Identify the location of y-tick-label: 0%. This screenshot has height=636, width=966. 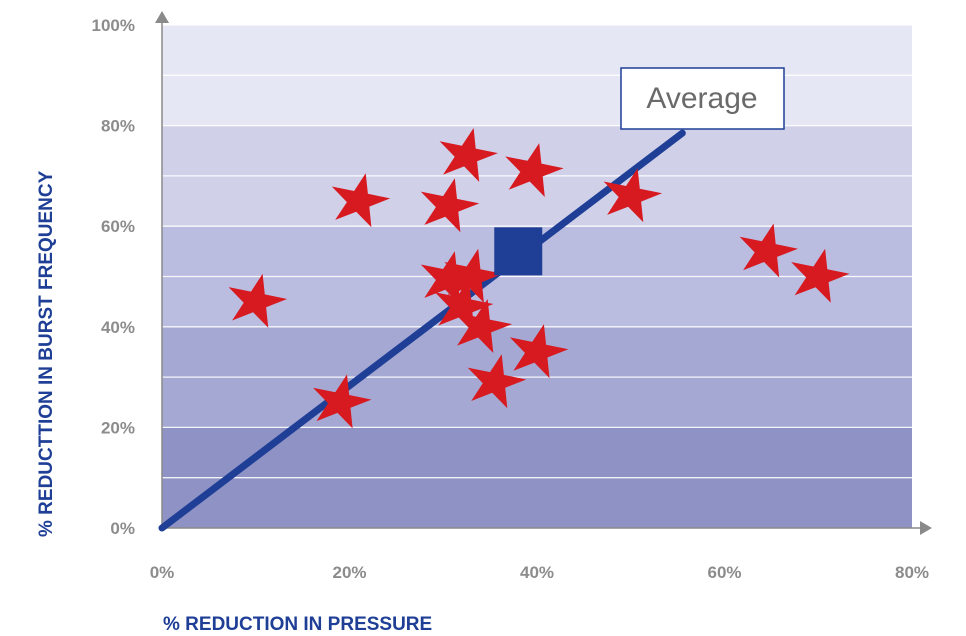
(122, 528).